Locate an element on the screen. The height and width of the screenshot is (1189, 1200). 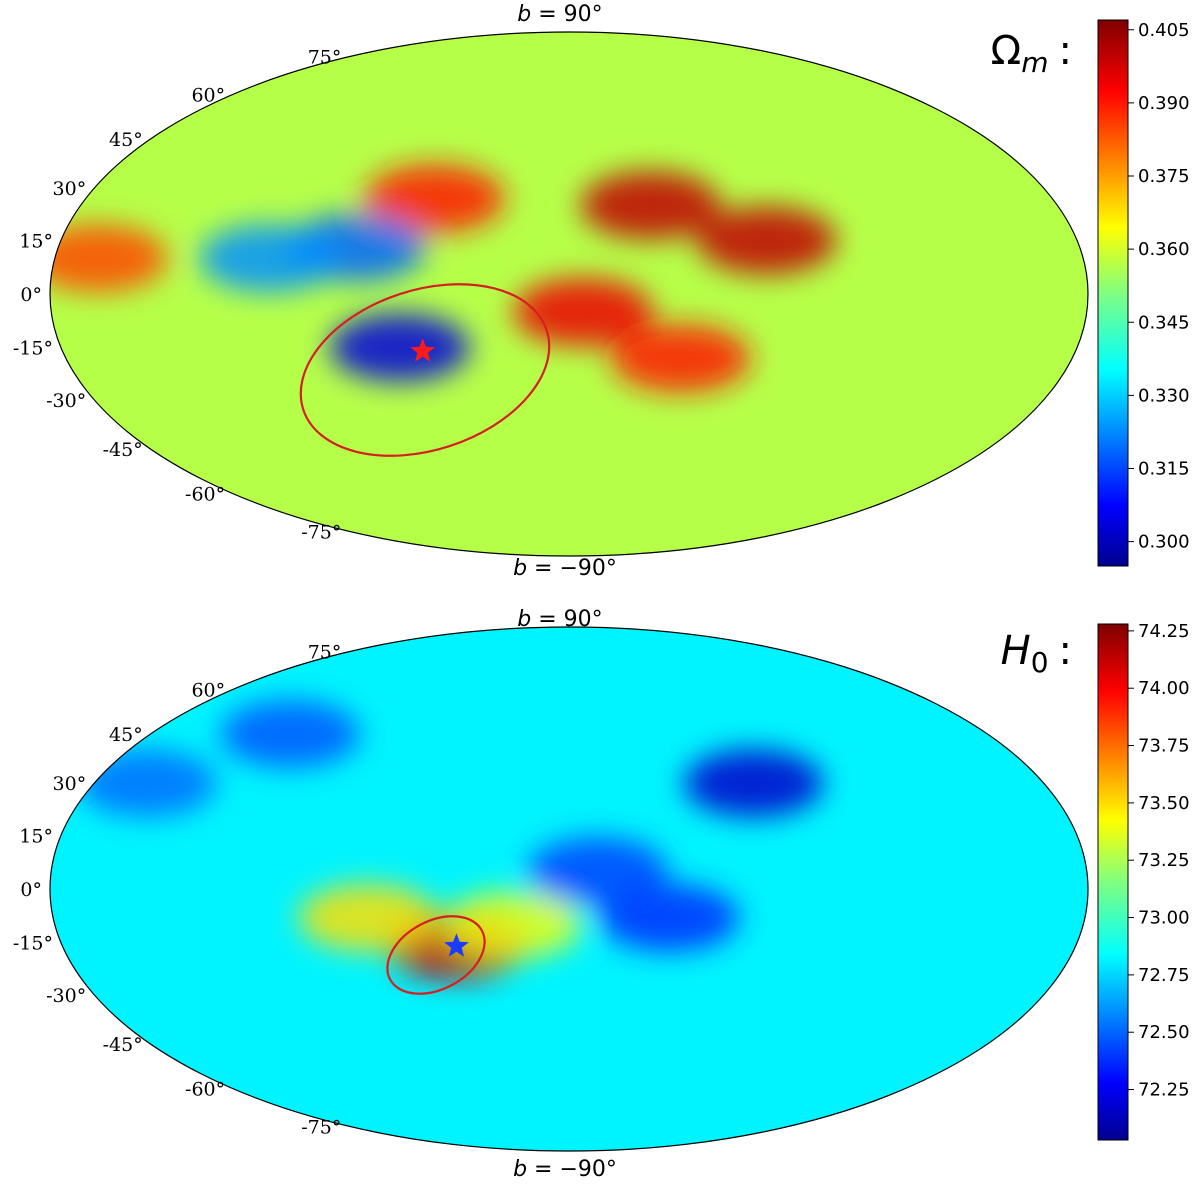
colorbar-tick-label: 0.360 is located at coordinates (1164, 249).